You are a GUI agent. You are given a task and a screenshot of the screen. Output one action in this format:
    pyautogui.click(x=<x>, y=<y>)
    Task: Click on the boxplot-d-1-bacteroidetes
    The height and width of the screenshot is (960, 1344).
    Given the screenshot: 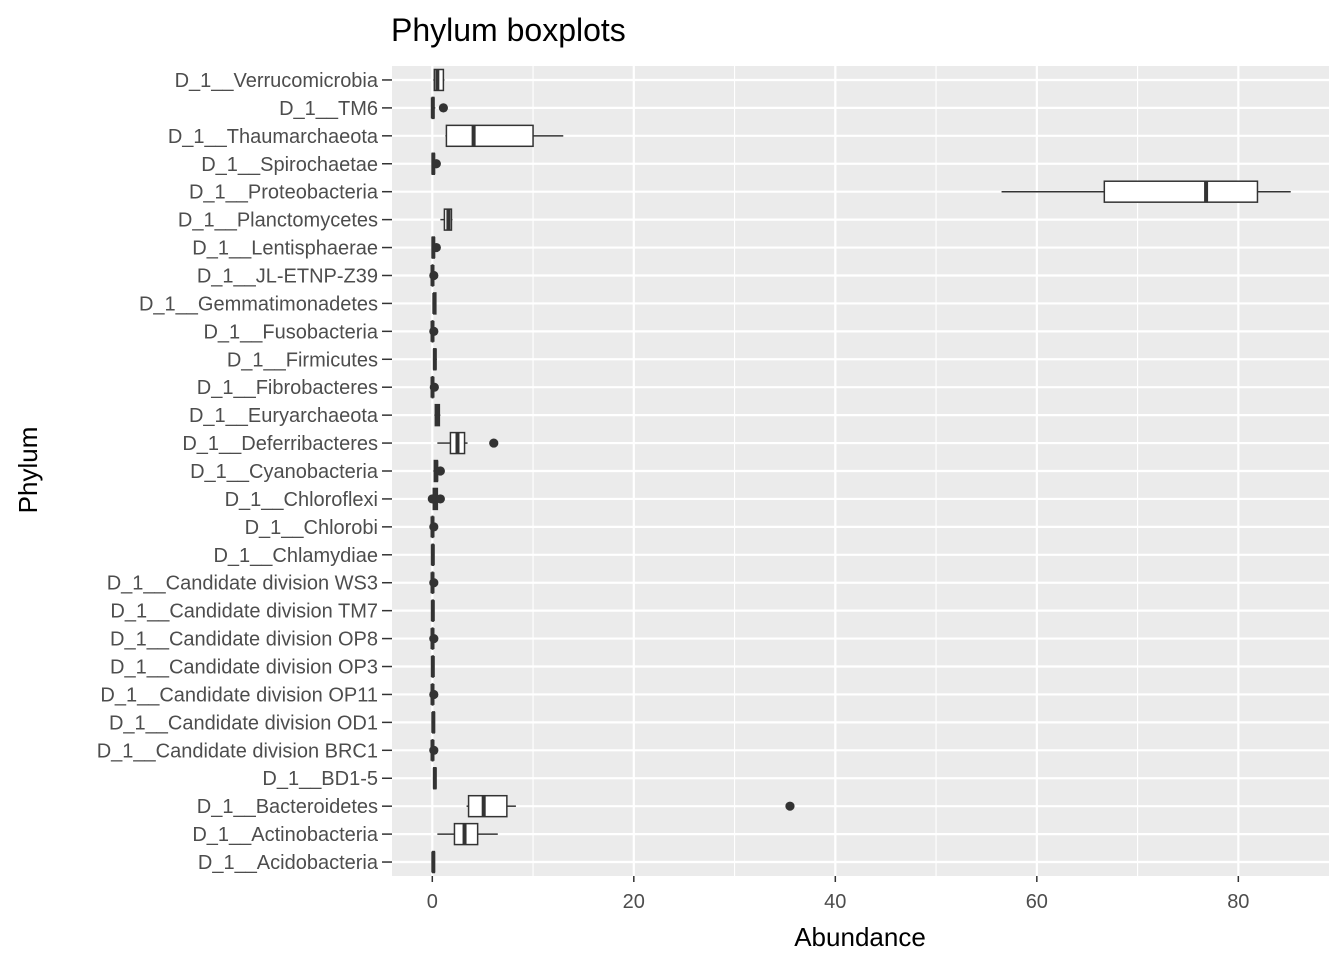 What is the action you would take?
    pyautogui.click(x=630, y=806)
    